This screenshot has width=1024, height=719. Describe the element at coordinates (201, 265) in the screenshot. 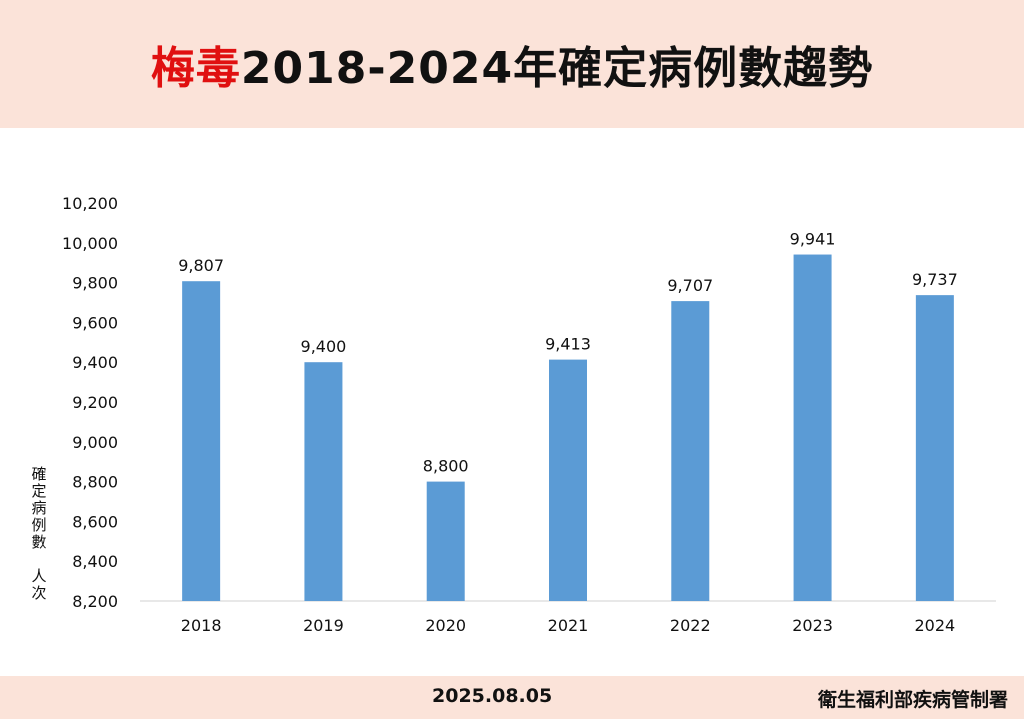

I see `data-label: 9,807` at that location.